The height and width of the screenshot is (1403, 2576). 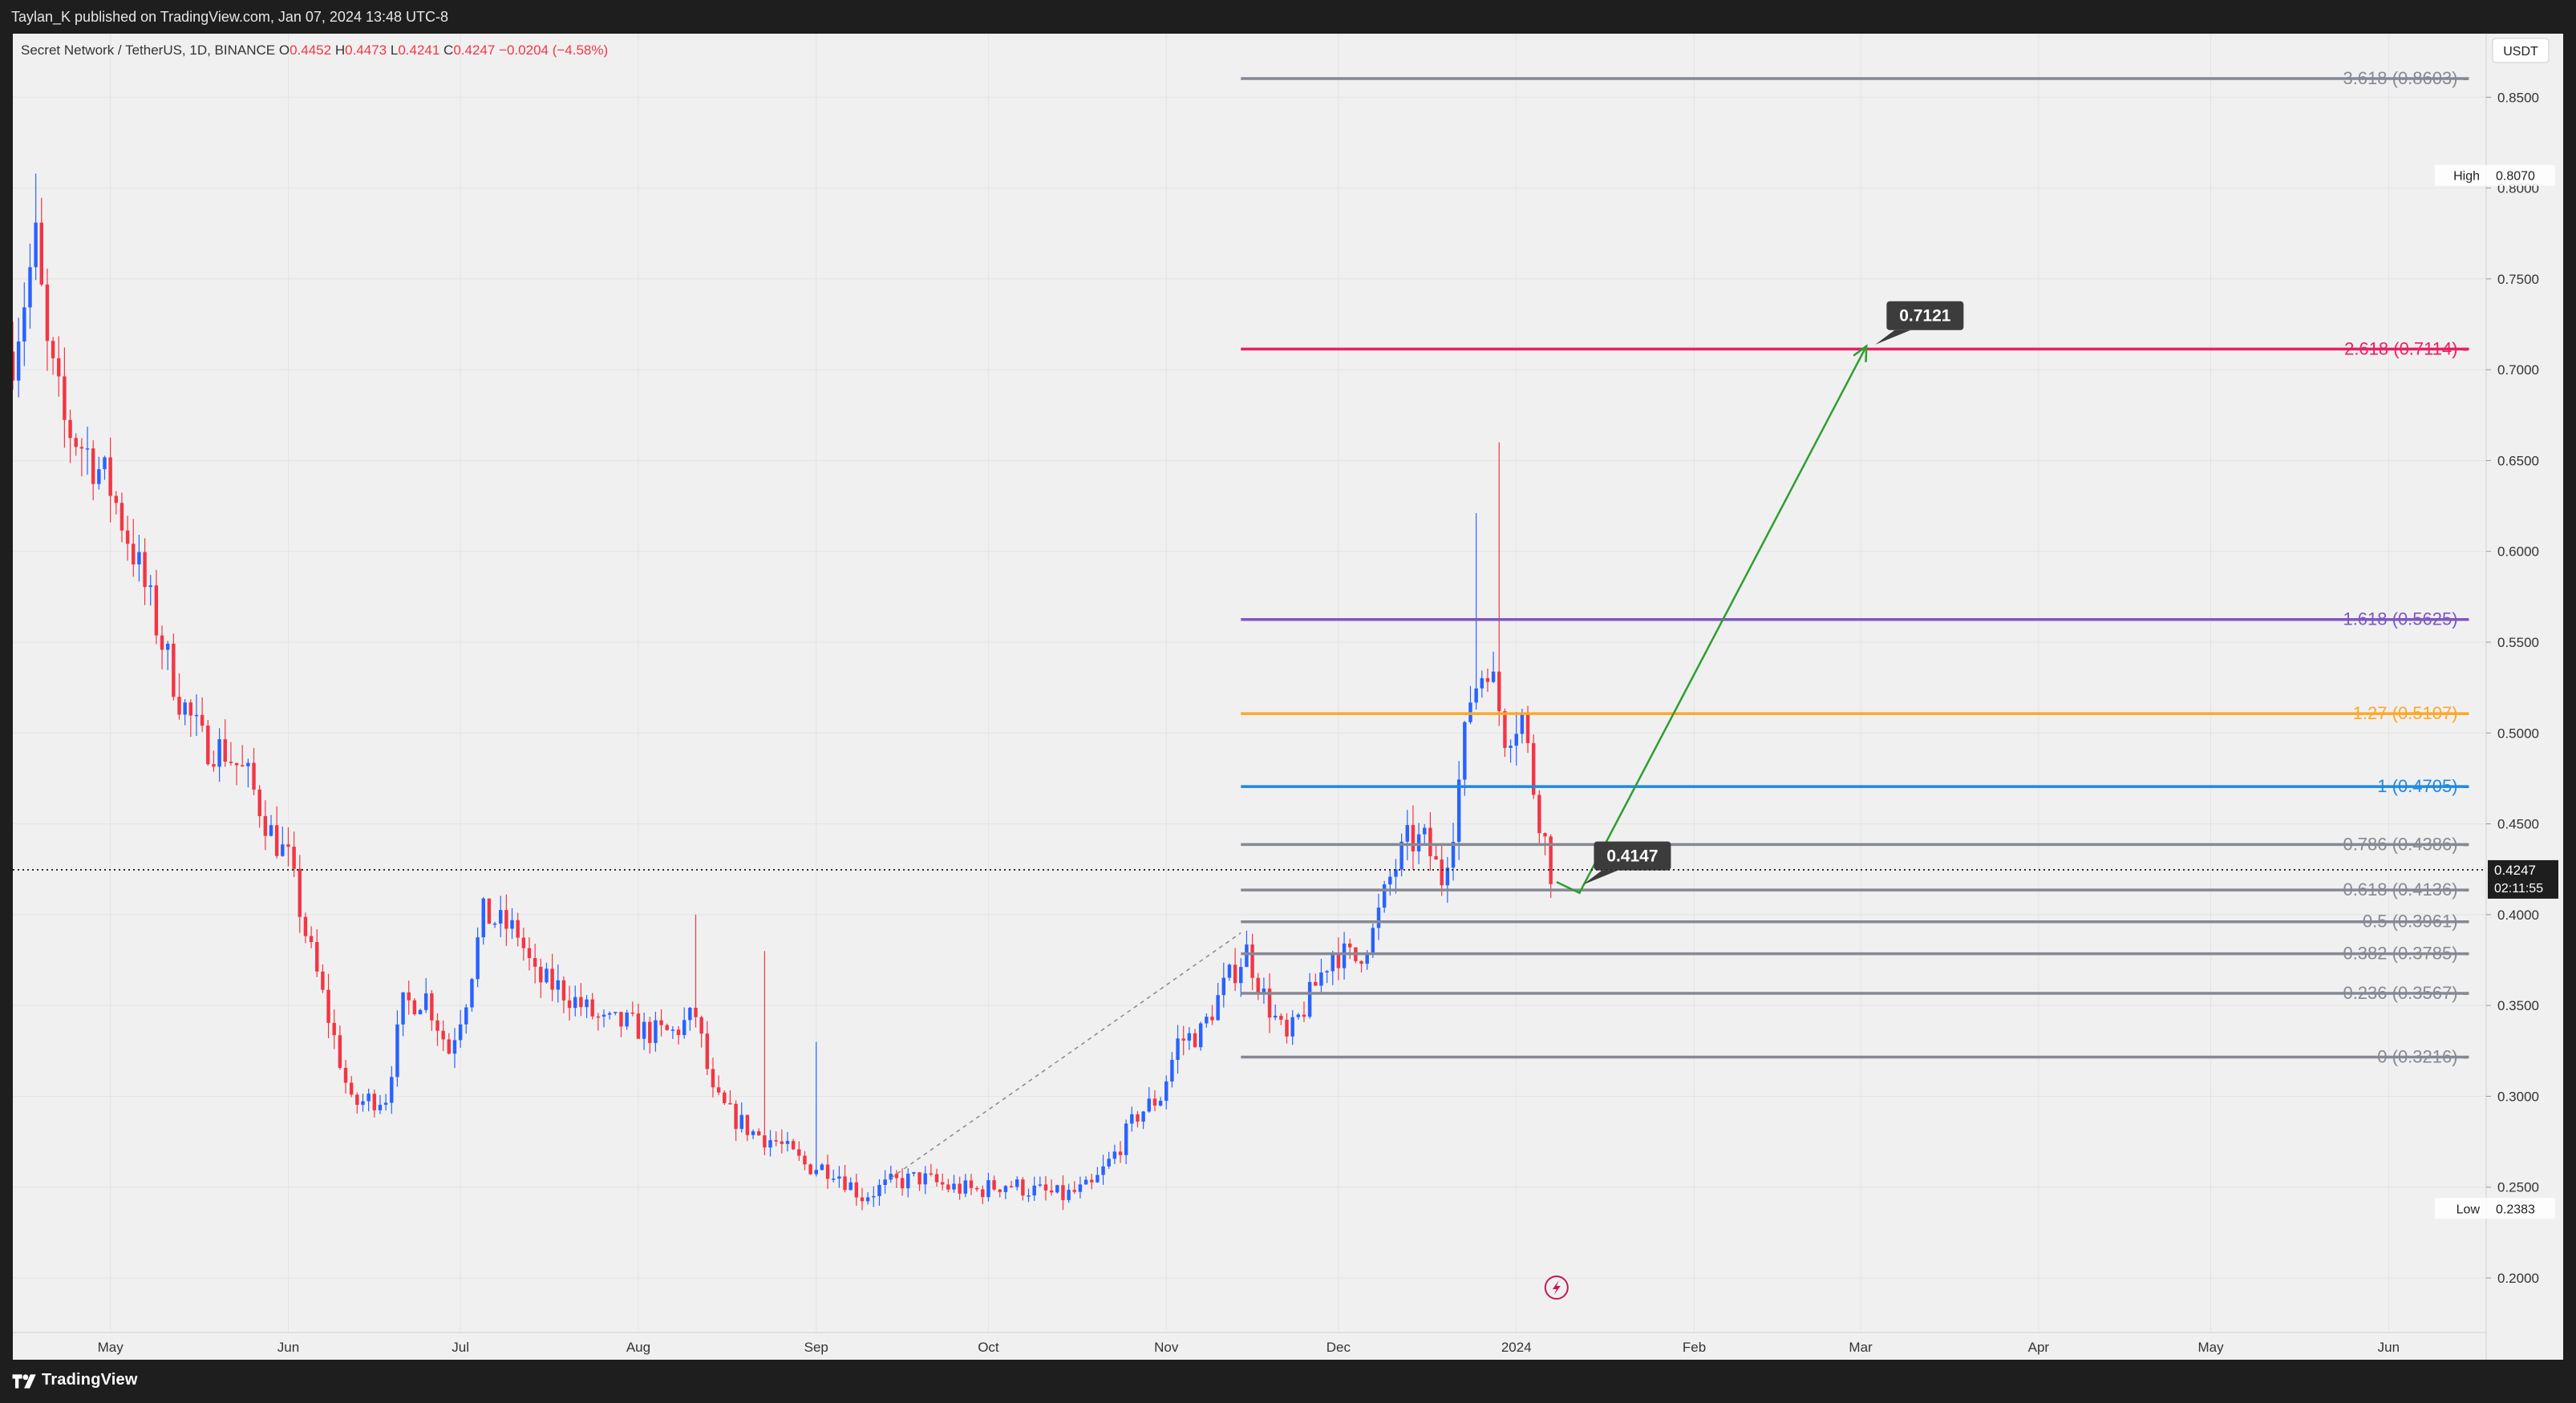 I want to click on y-tick-label: 0.7000, so click(x=2518, y=370).